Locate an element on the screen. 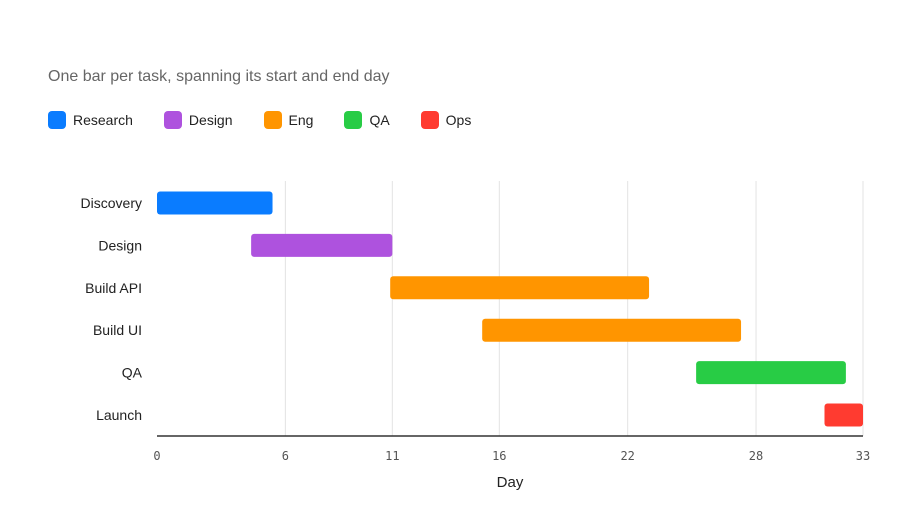 This screenshot has width=900, height=508. x-tick-label: 16 is located at coordinates (499, 456).